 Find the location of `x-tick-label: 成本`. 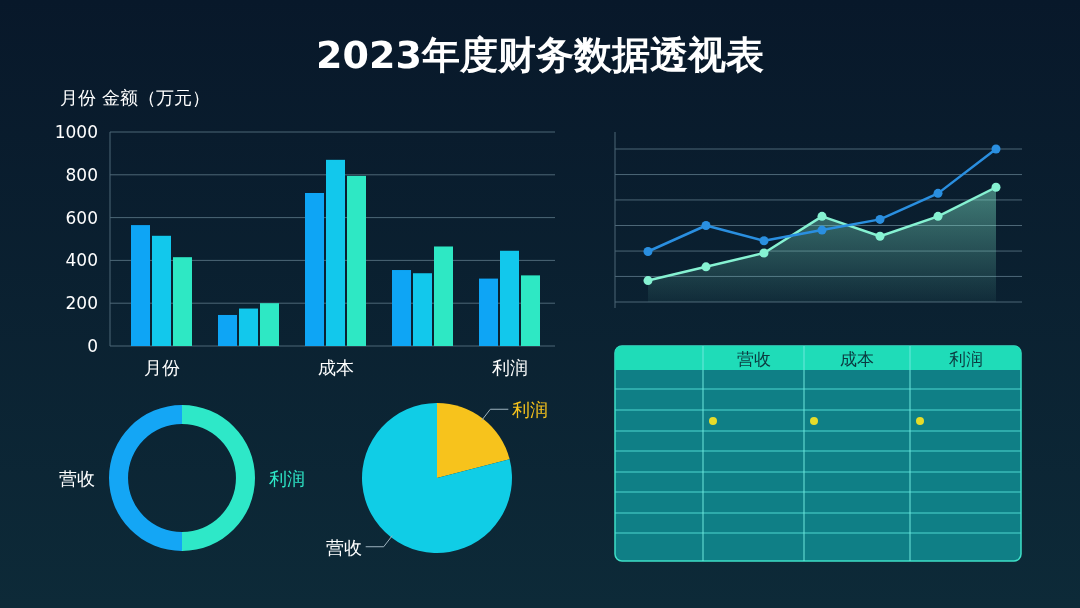

x-tick-label: 成本 is located at coordinates (335, 367).